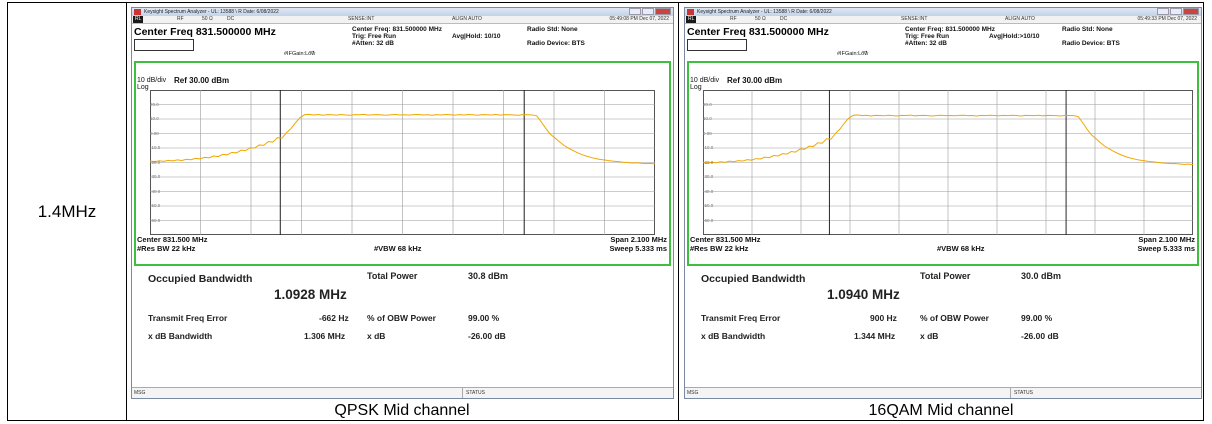 The image size is (1212, 424). What do you see at coordinates (1087, 29) in the screenshot?
I see `radio-std: Radio Std: None` at bounding box center [1087, 29].